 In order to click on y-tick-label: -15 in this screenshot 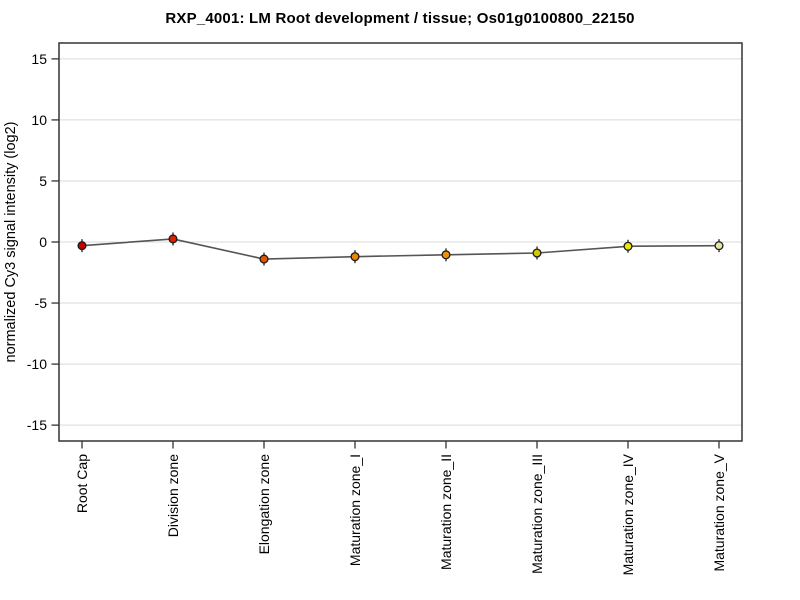, I will do `click(37, 425)`.